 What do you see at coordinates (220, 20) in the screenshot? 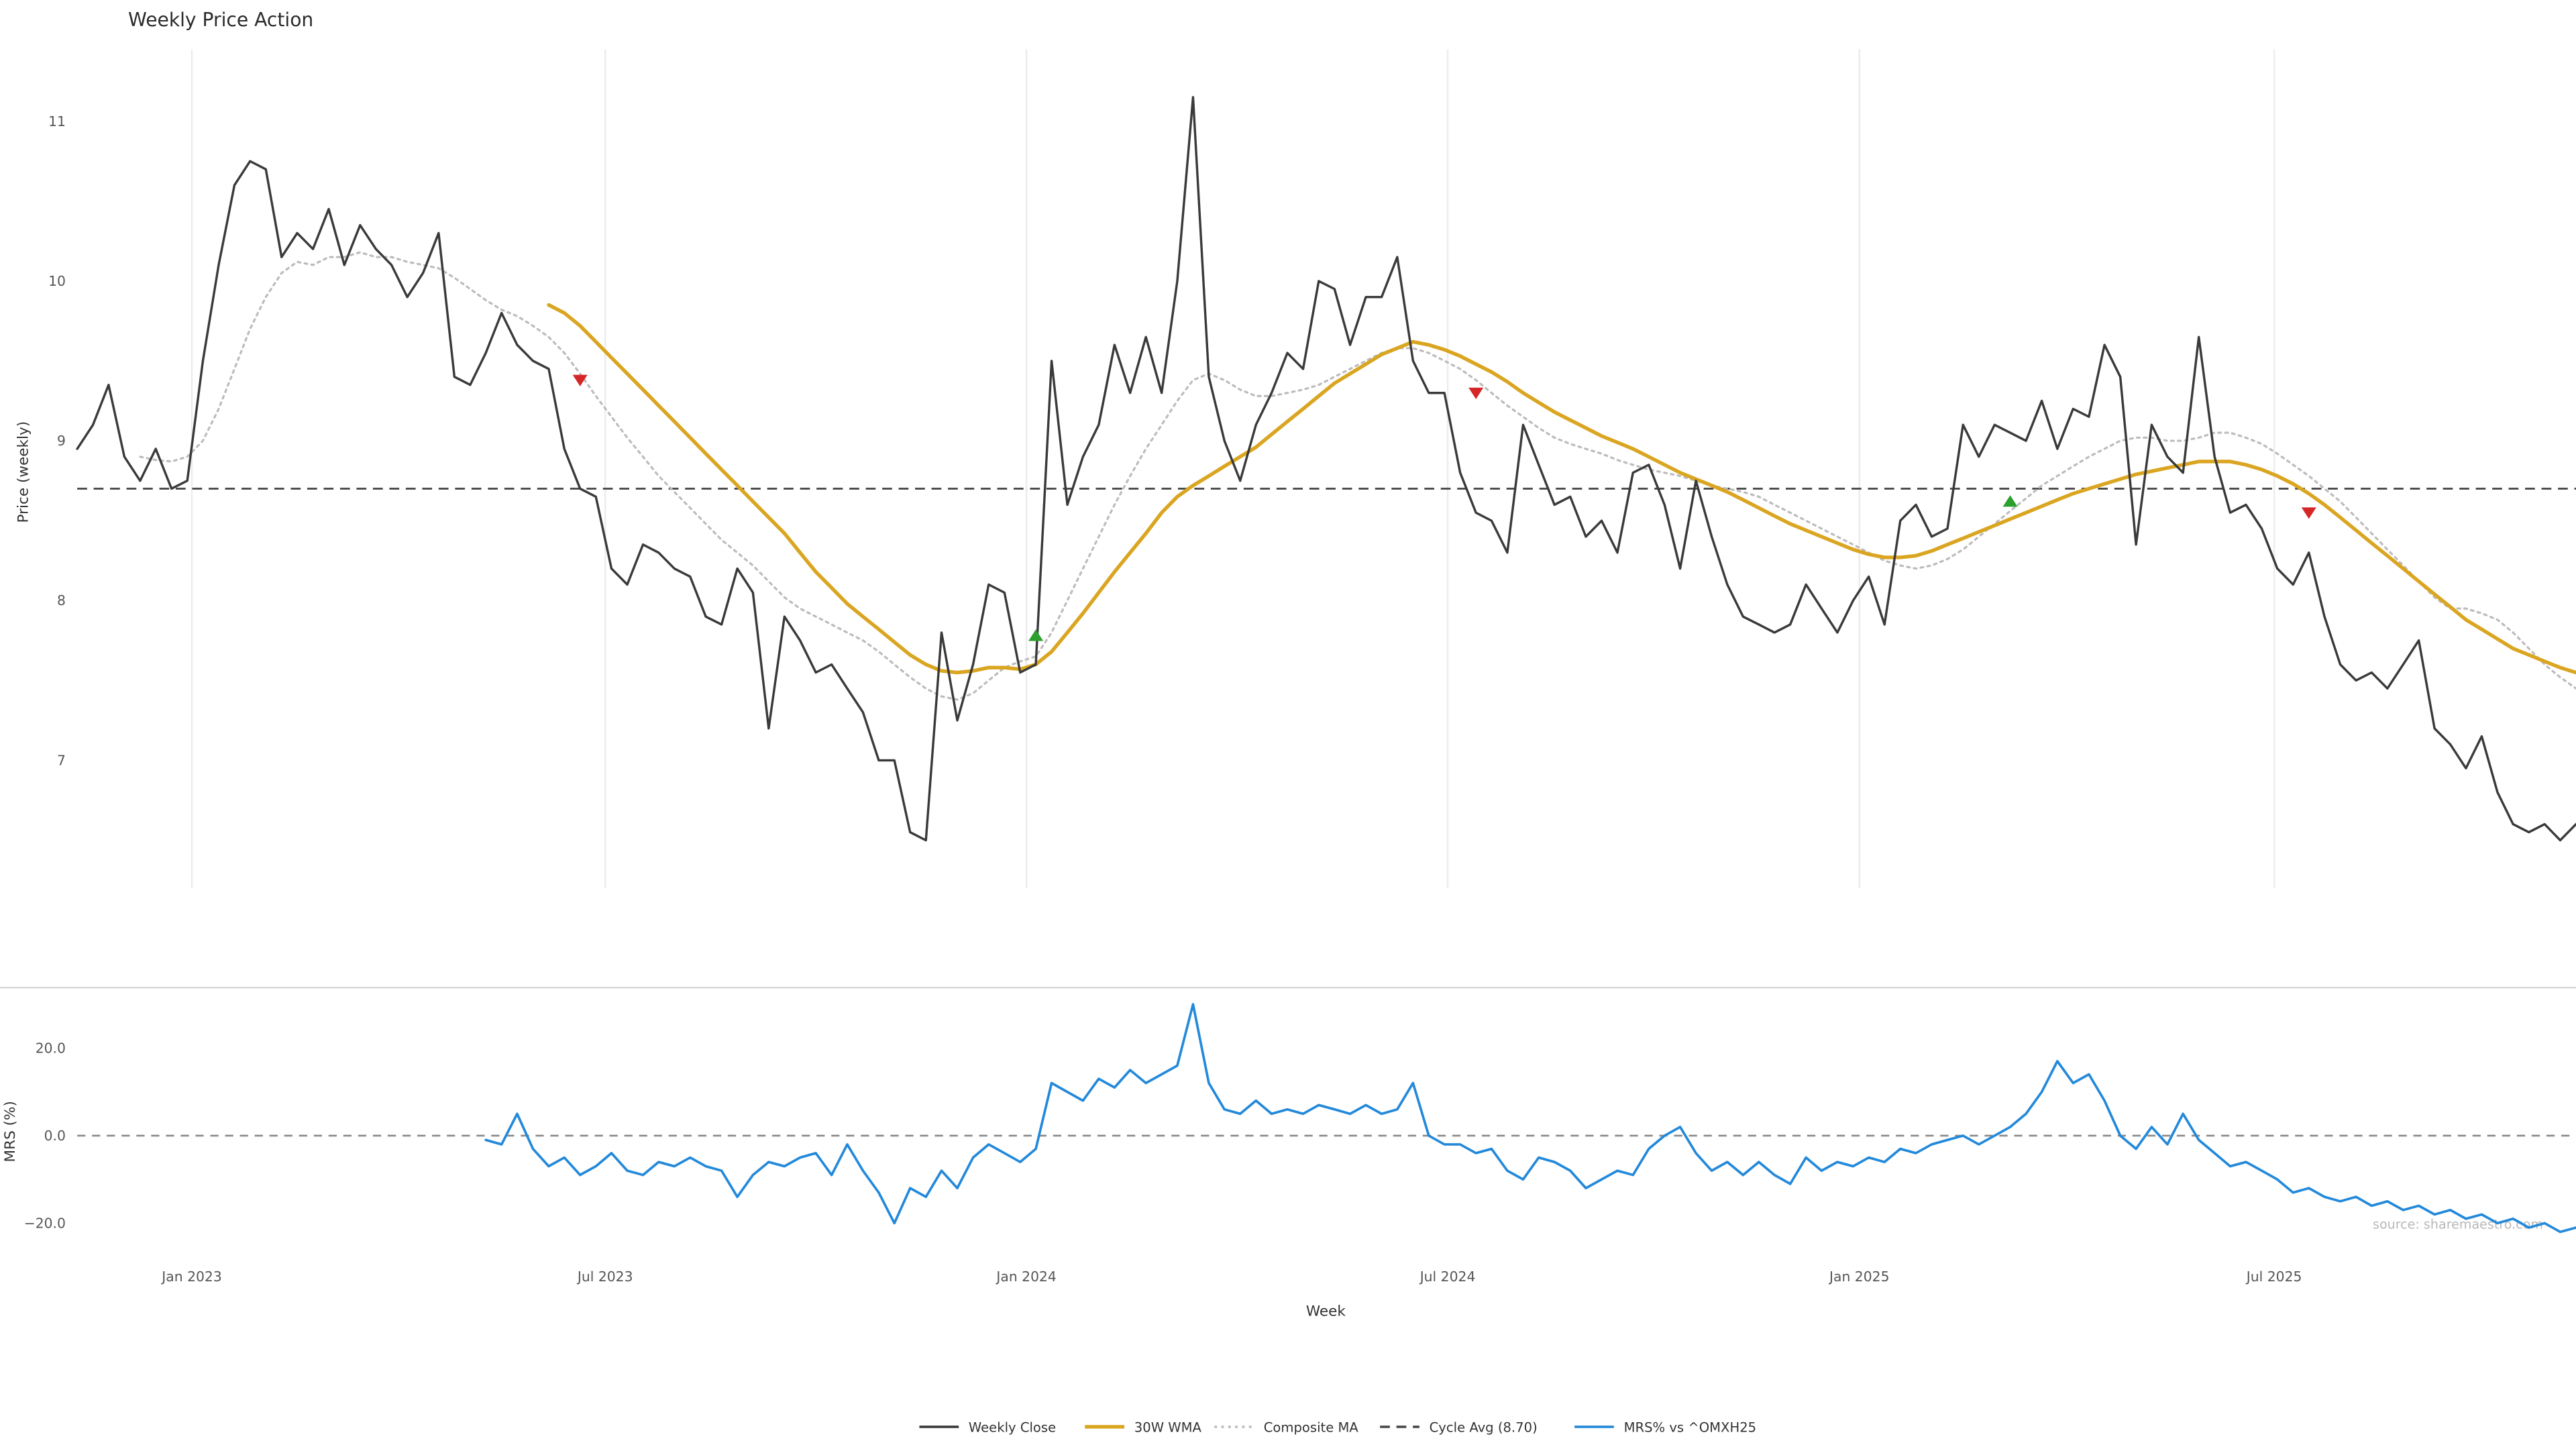
I see `chart-title: Weekly Price Action` at bounding box center [220, 20].